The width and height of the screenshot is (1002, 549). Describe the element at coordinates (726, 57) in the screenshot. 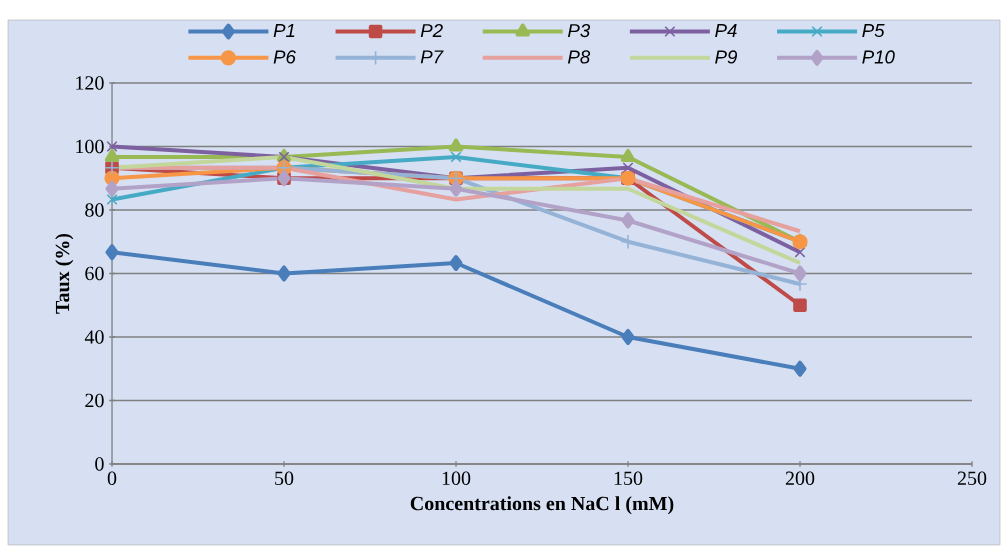

I see `legend-label: P9` at that location.